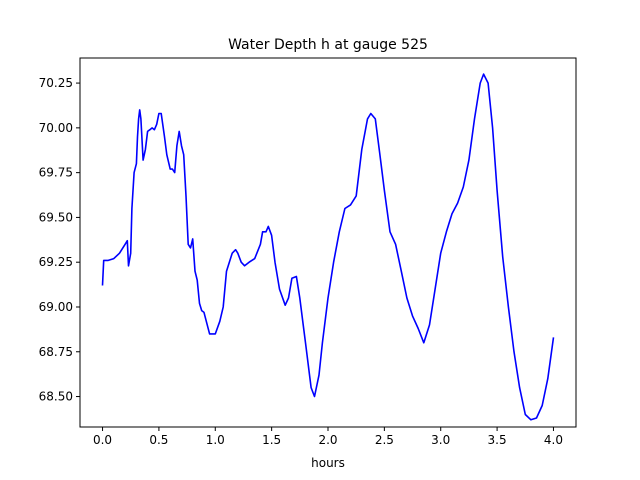 Image resolution: width=640 pixels, height=480 pixels. I want to click on x-tick-label: 2.5, so click(384, 440).